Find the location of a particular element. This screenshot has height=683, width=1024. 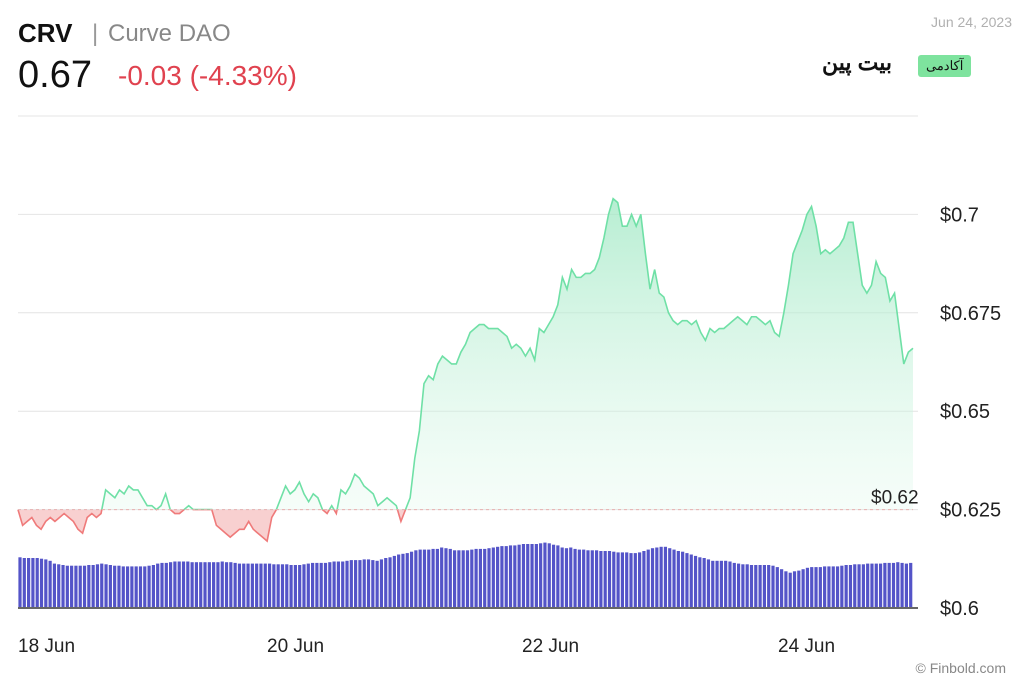

x-tick-label: 24 Jun is located at coordinates (806, 646).